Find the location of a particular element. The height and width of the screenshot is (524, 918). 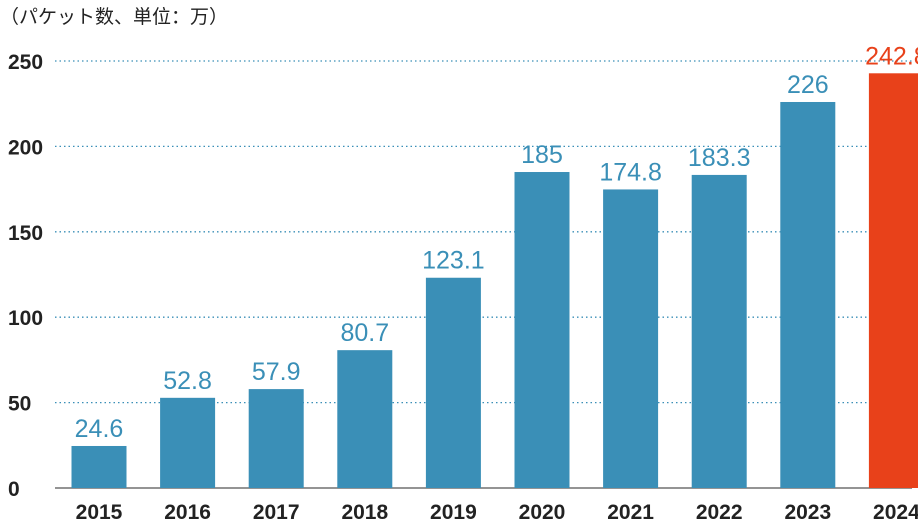

x-tick-label: 2018 is located at coordinates (364, 512).